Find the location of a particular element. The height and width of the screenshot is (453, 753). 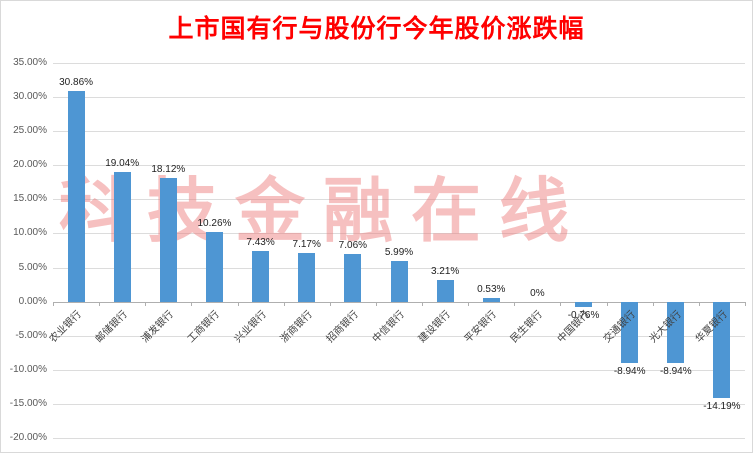

bar-value-label: 7.43% is located at coordinates (260, 242).